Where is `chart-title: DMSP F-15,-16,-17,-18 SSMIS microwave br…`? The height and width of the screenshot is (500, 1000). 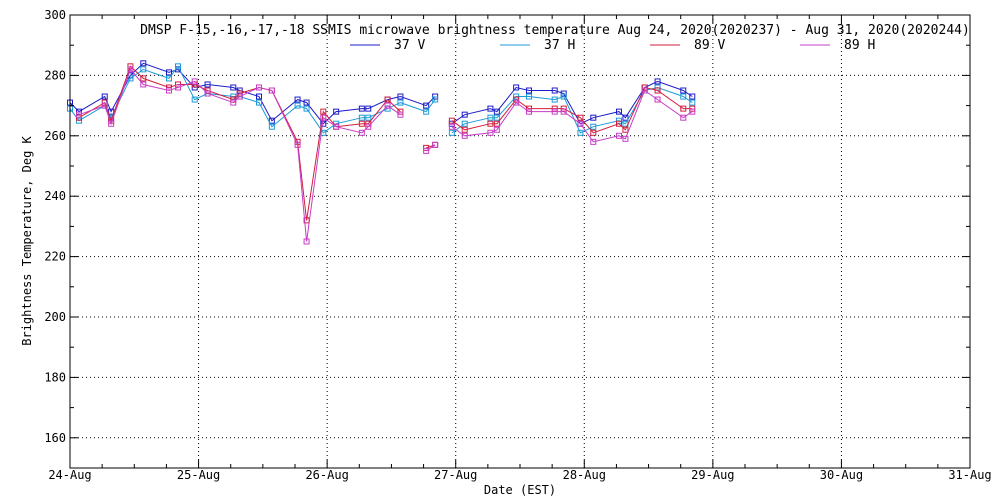
chart-title: DMSP F-15,-16,-17,-18 SSMIS microwave br… is located at coordinates (555, 30).